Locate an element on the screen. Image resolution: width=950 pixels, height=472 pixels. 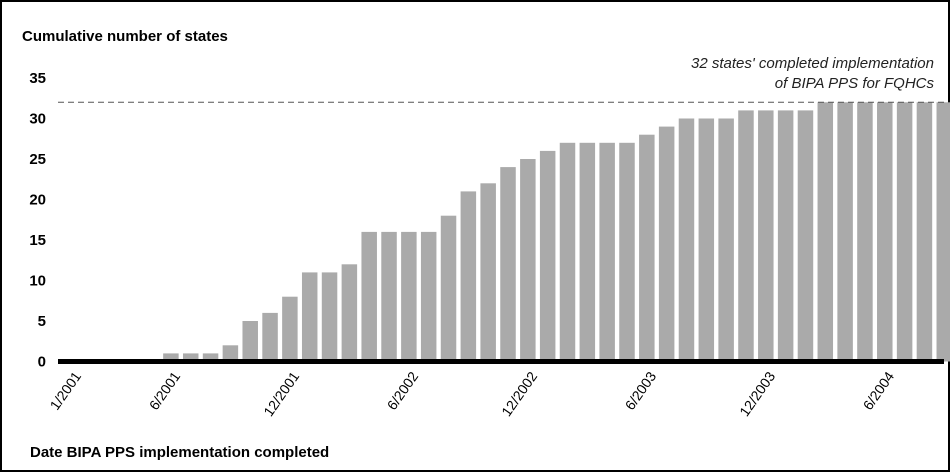
x-tick-label: 6/2004 is located at coordinates (879, 390).